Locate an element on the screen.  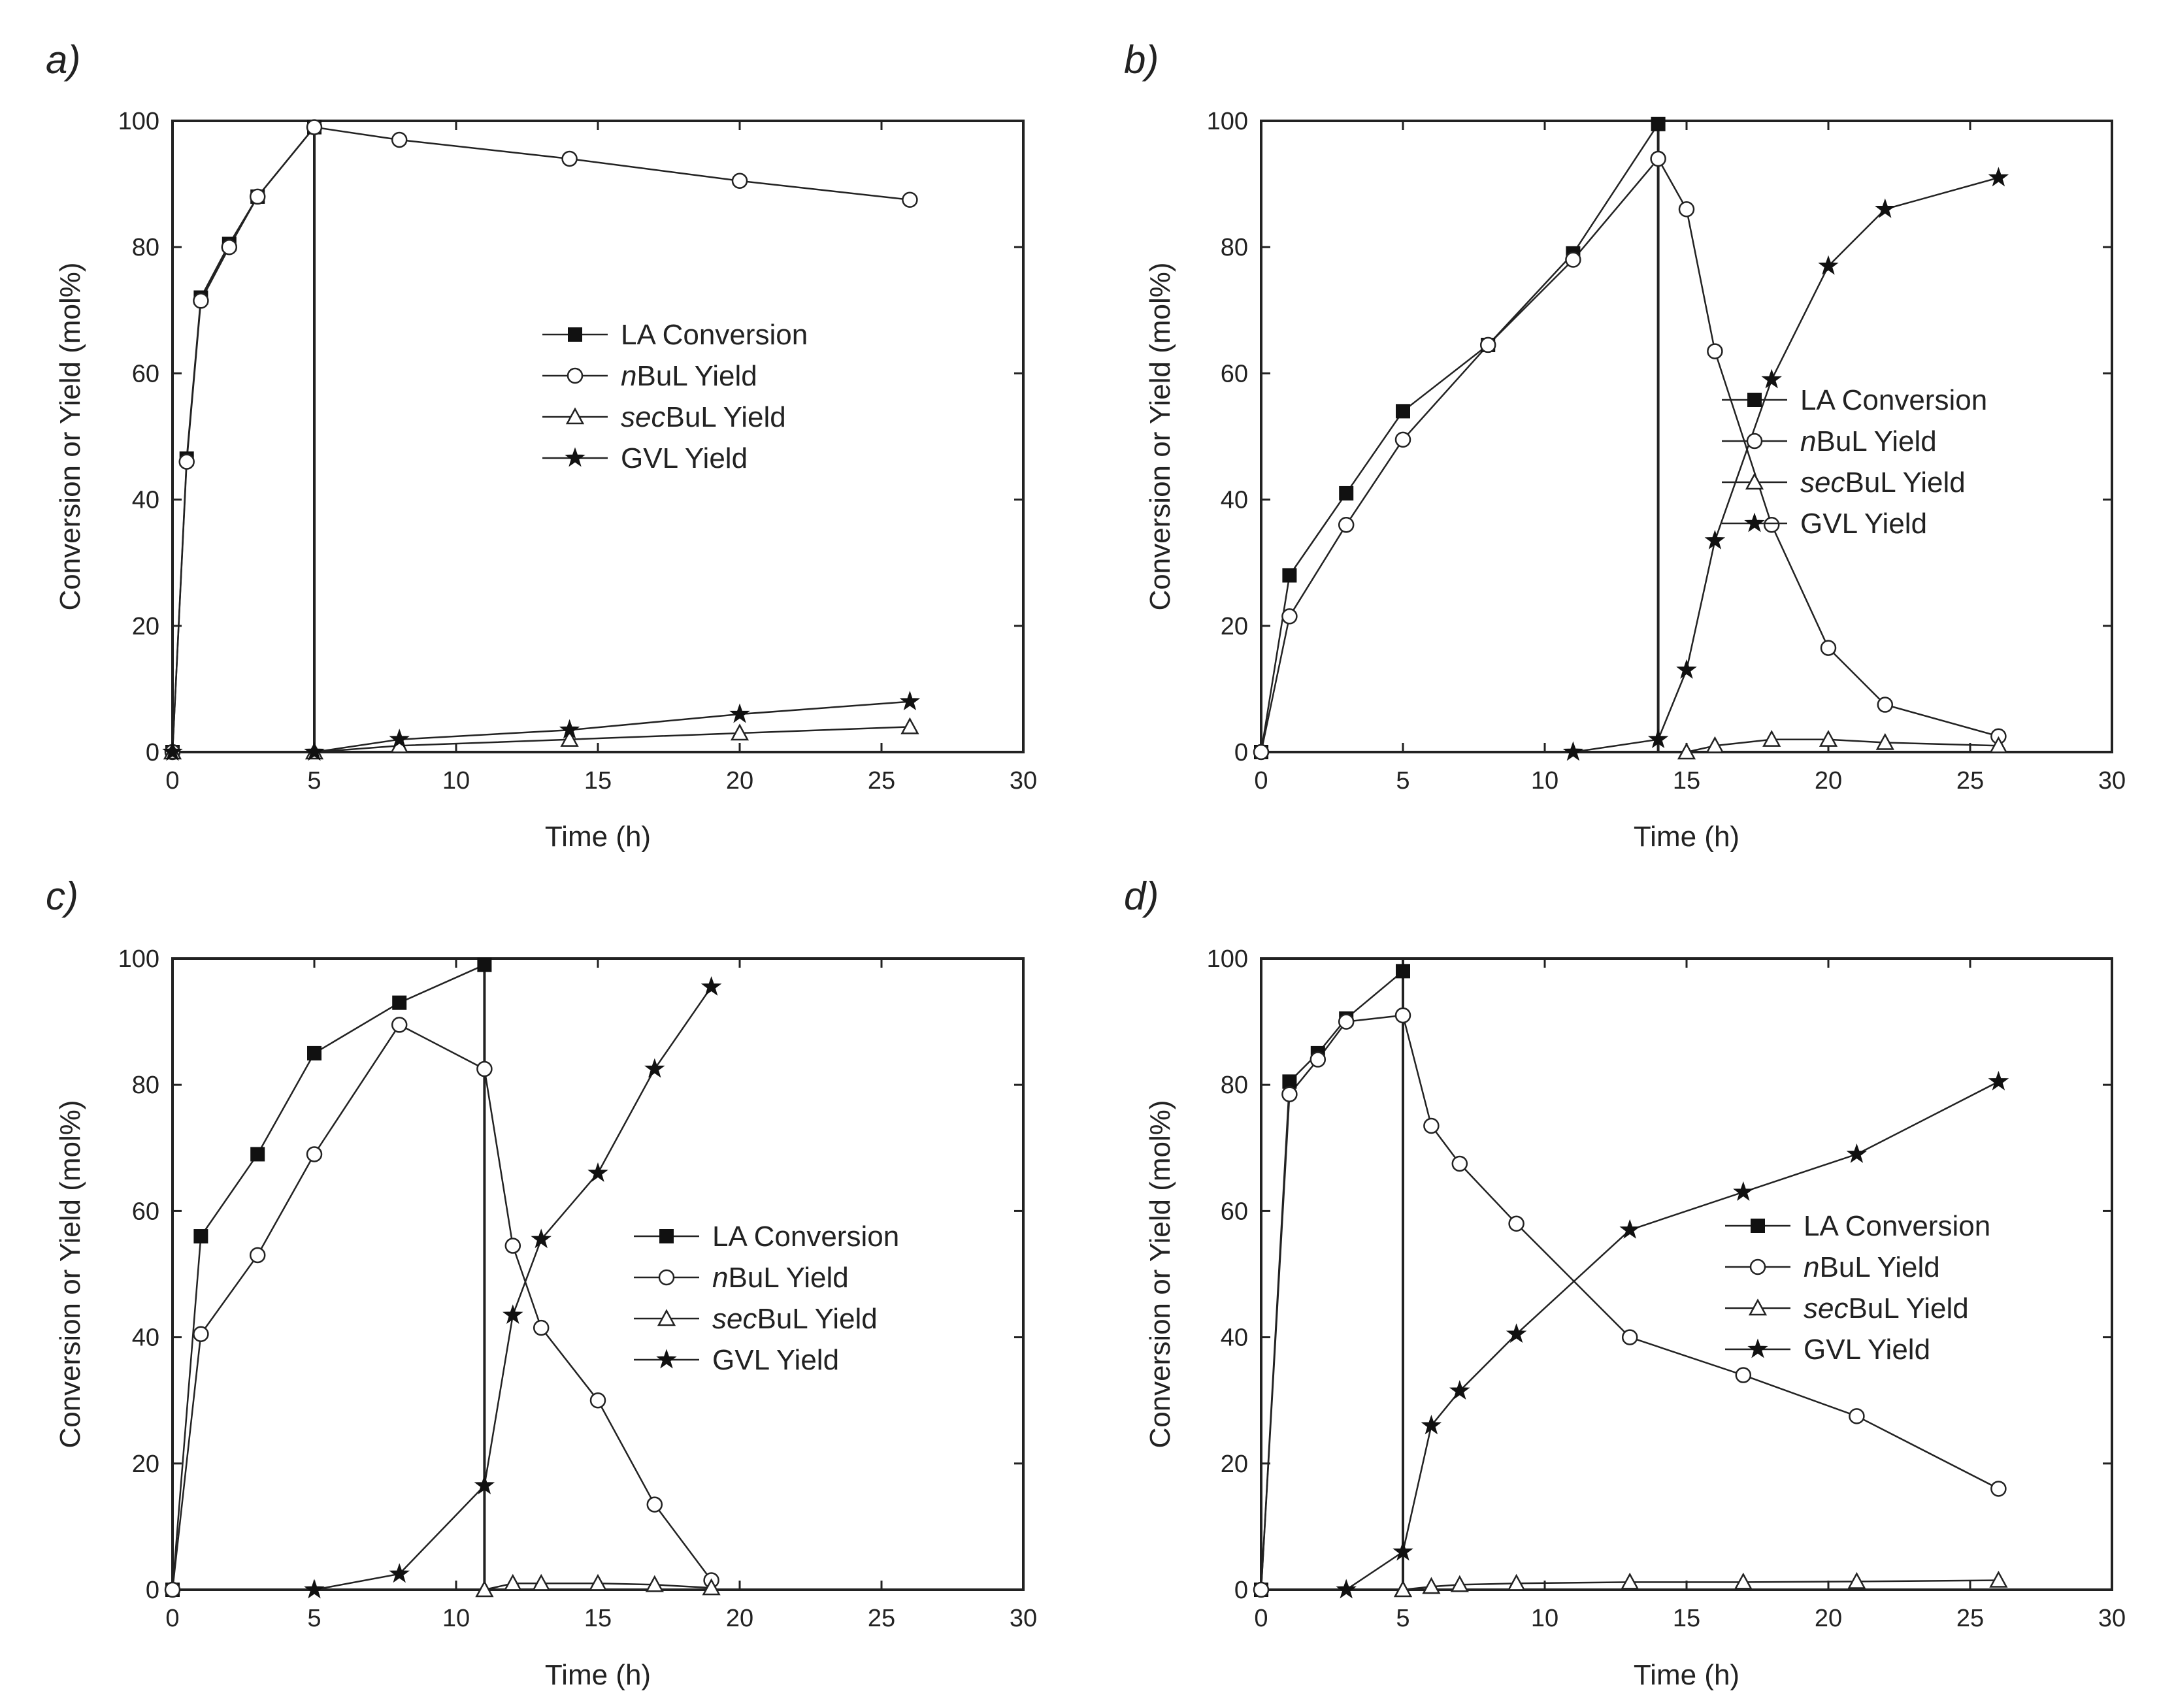
plot-marks-b is located at coordinates (1631, 438).